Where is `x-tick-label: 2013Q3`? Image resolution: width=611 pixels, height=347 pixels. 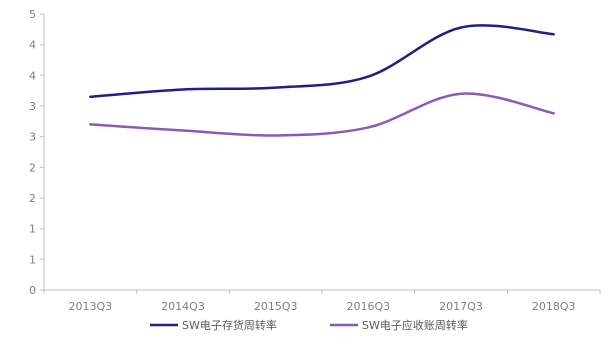 x-tick-label: 2013Q3 is located at coordinates (91, 306).